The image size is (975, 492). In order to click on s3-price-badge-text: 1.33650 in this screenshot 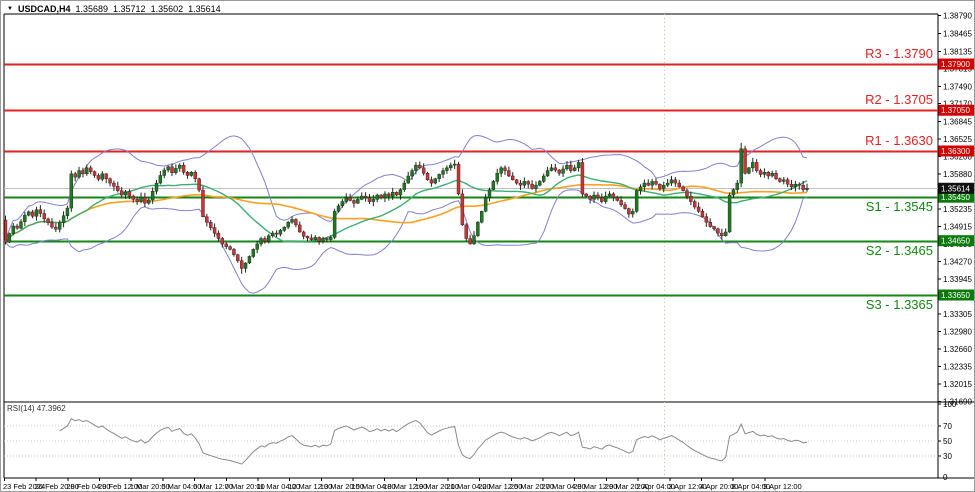, I will do `click(955, 295)`.